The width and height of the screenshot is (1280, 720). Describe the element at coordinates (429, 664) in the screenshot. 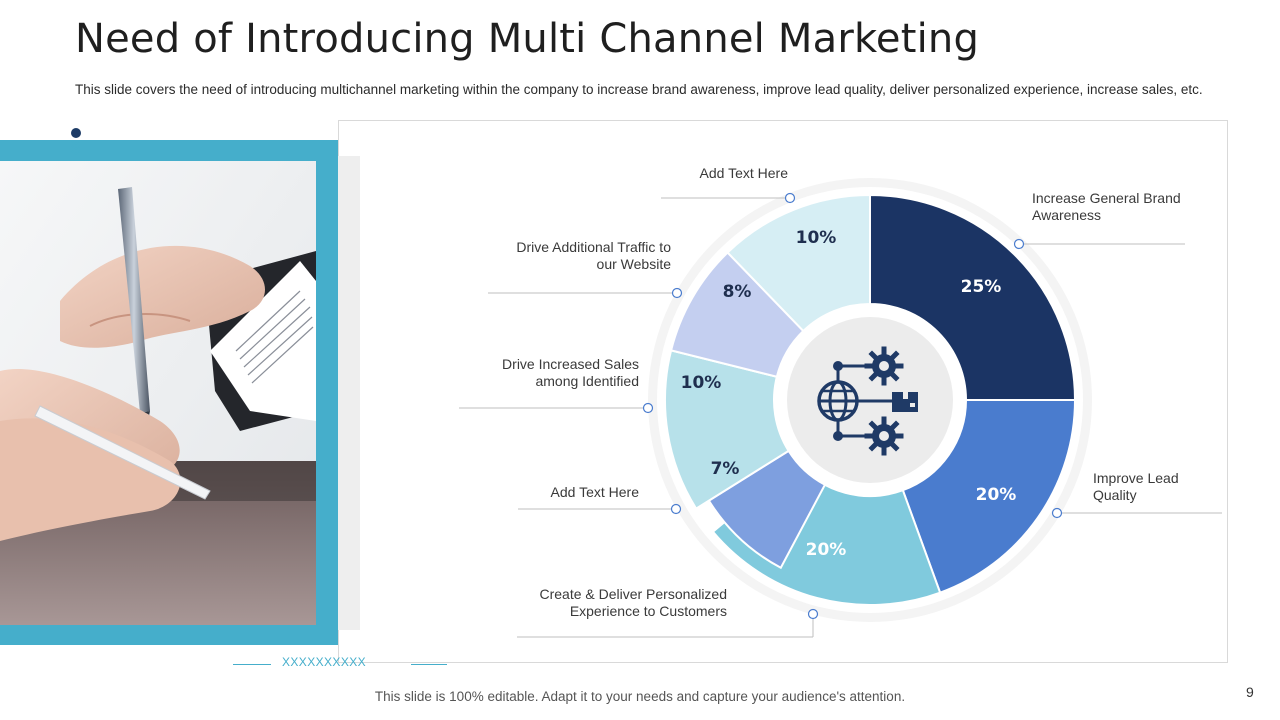

I see `decorative-line-right` at that location.